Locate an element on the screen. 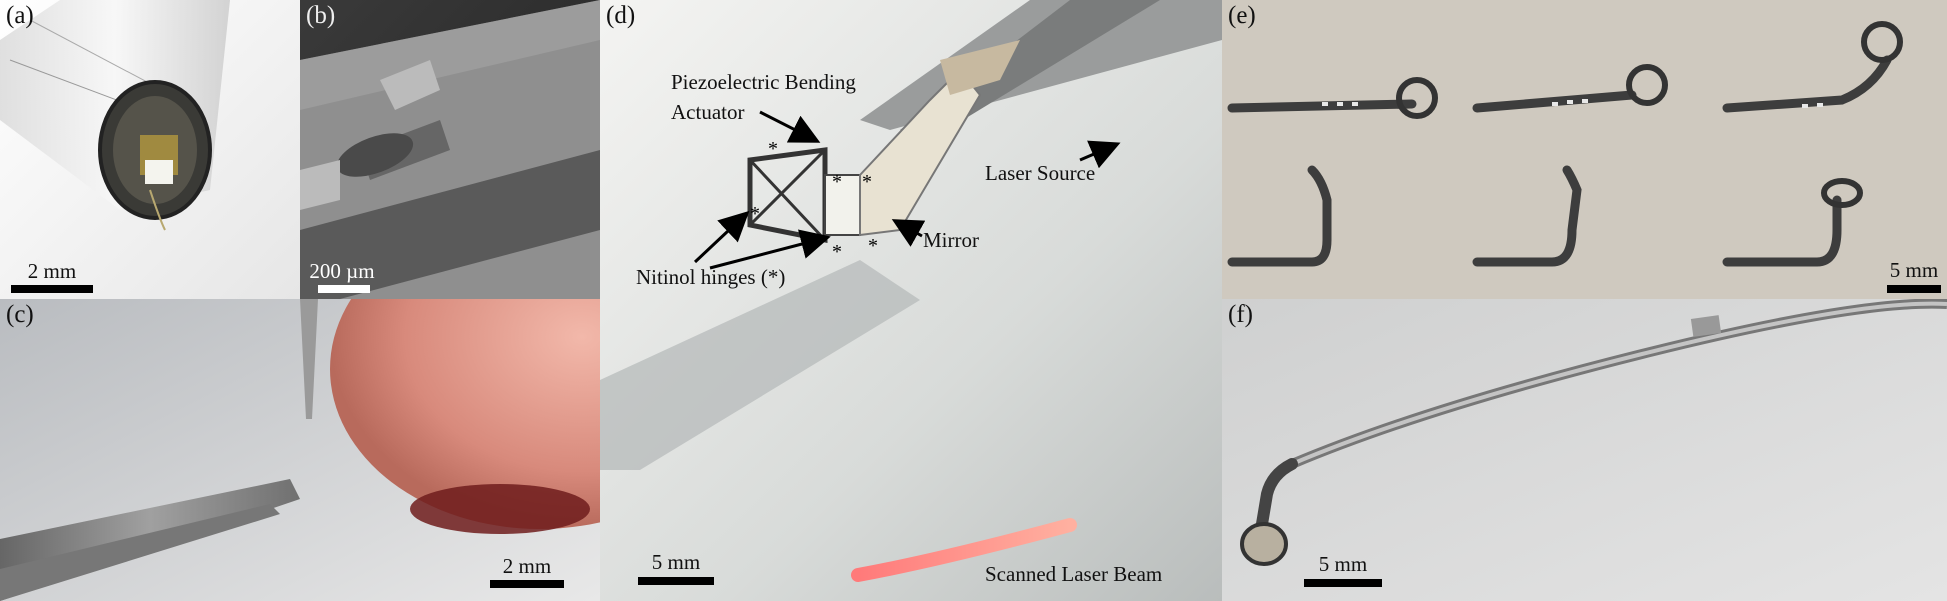  annotation-scanned-laser-beam: Scanned Laser Beam is located at coordinates (1074, 574).